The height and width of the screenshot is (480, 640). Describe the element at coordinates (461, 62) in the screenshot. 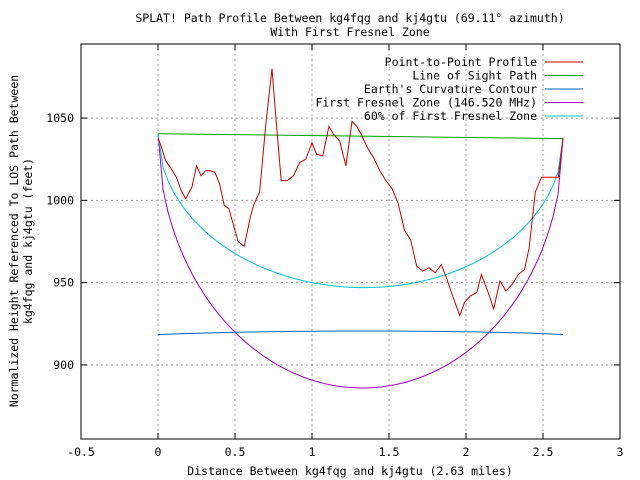

I see `legend-label: Point-to-Point Profile` at that location.